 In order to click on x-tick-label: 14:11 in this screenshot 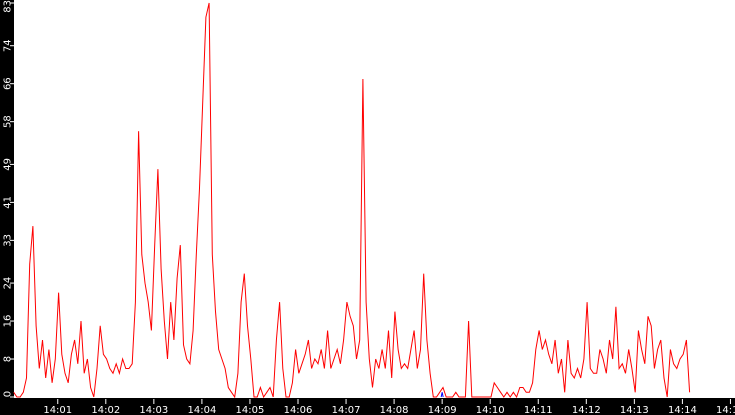, I will do `click(538, 410)`.